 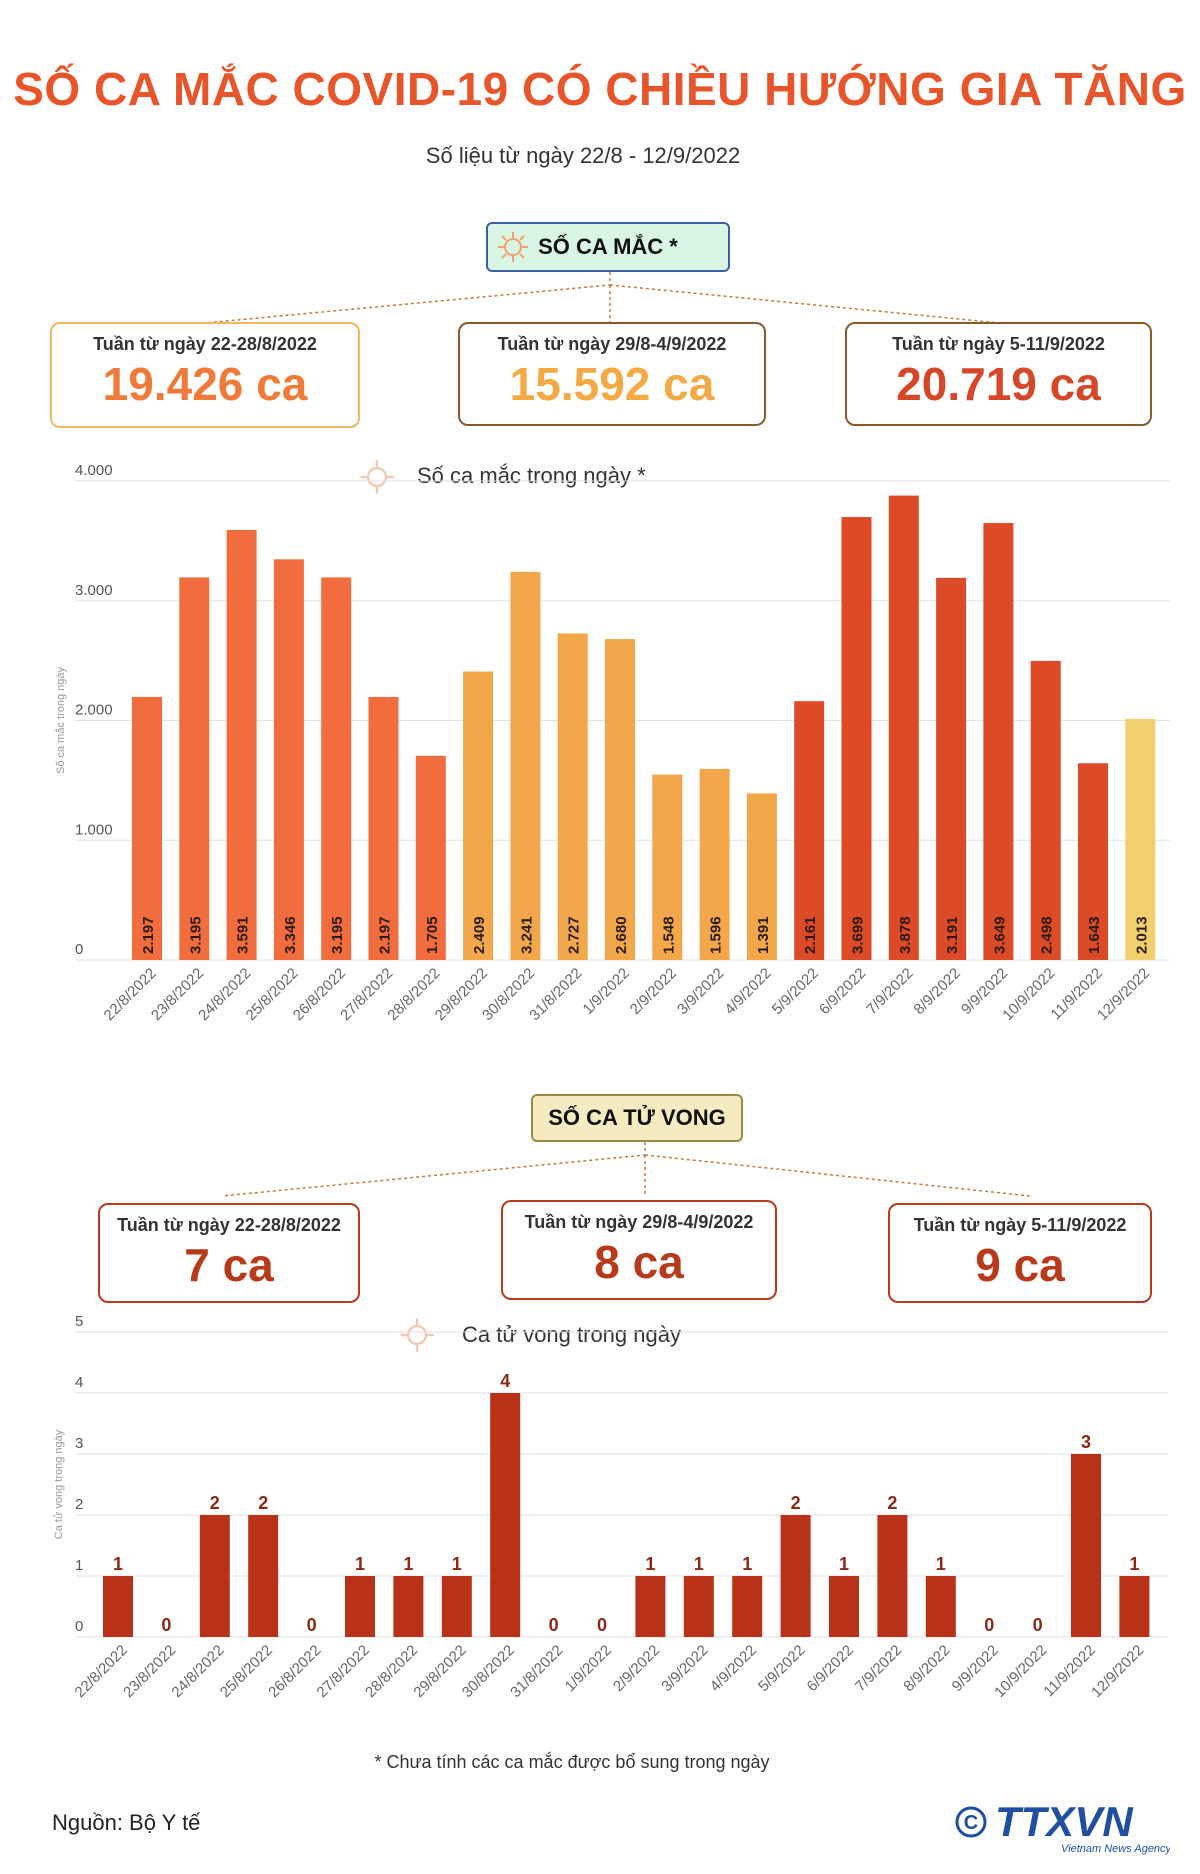 I want to click on cases-section-tag: SỐ CA MẮC *, so click(x=608, y=247).